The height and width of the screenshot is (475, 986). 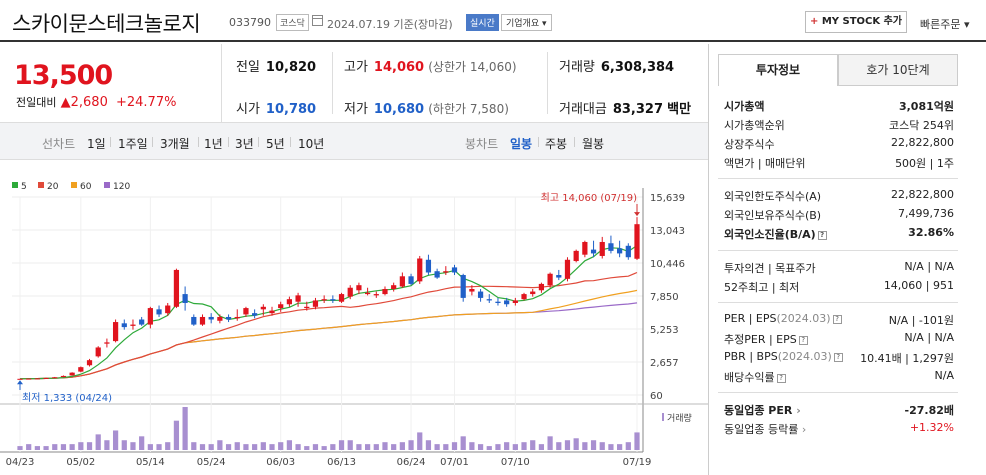 What do you see at coordinates (839, 164) in the screenshot?
I see `info-row: 액면가 | 매매단위 500원 | 1주` at bounding box center [839, 164].